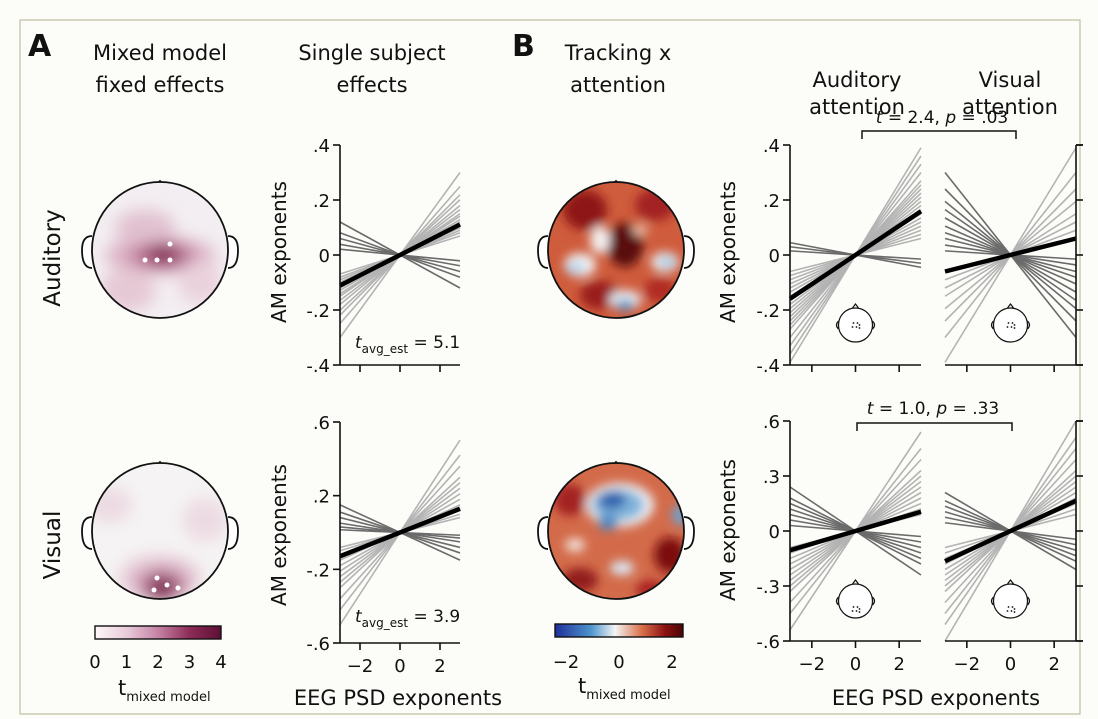 This screenshot has width=1098, height=719. I want to click on colorbar-mixed-tick: 0, so click(94, 662).